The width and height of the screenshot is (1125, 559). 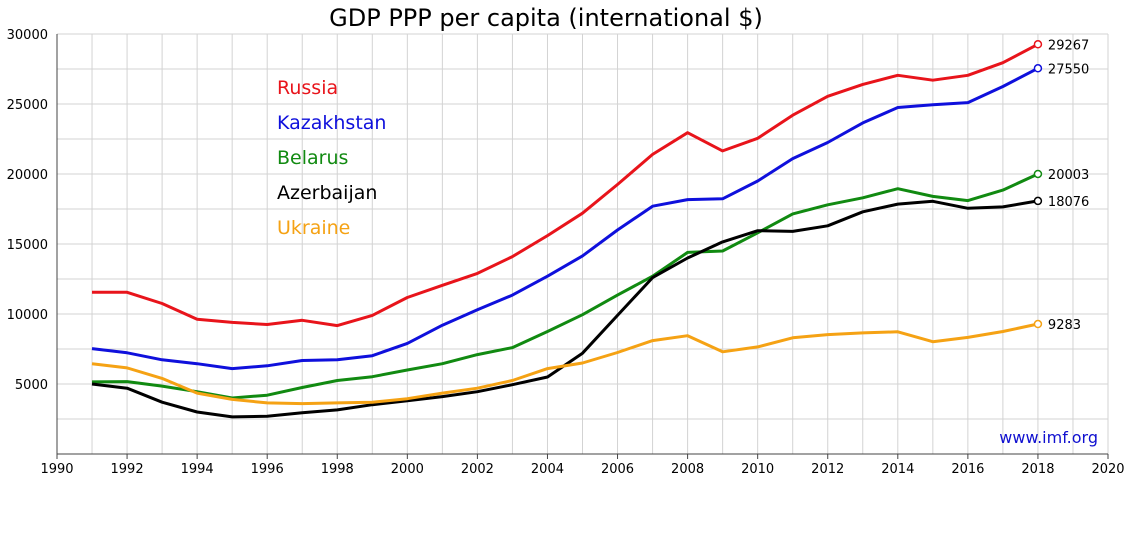 What do you see at coordinates (1107, 469) in the screenshot?
I see `x-tick-label: 2020` at bounding box center [1107, 469].